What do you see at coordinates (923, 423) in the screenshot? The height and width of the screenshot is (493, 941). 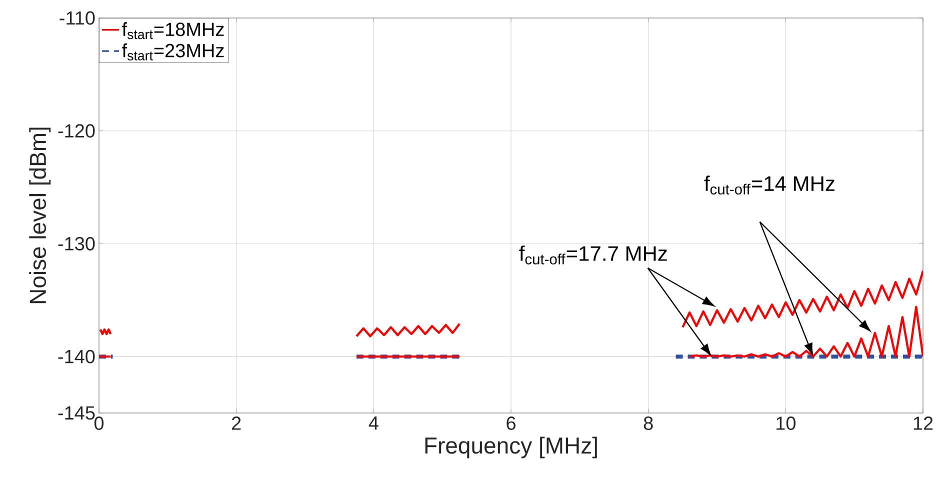 I see `x-tick-label: 12` at bounding box center [923, 423].